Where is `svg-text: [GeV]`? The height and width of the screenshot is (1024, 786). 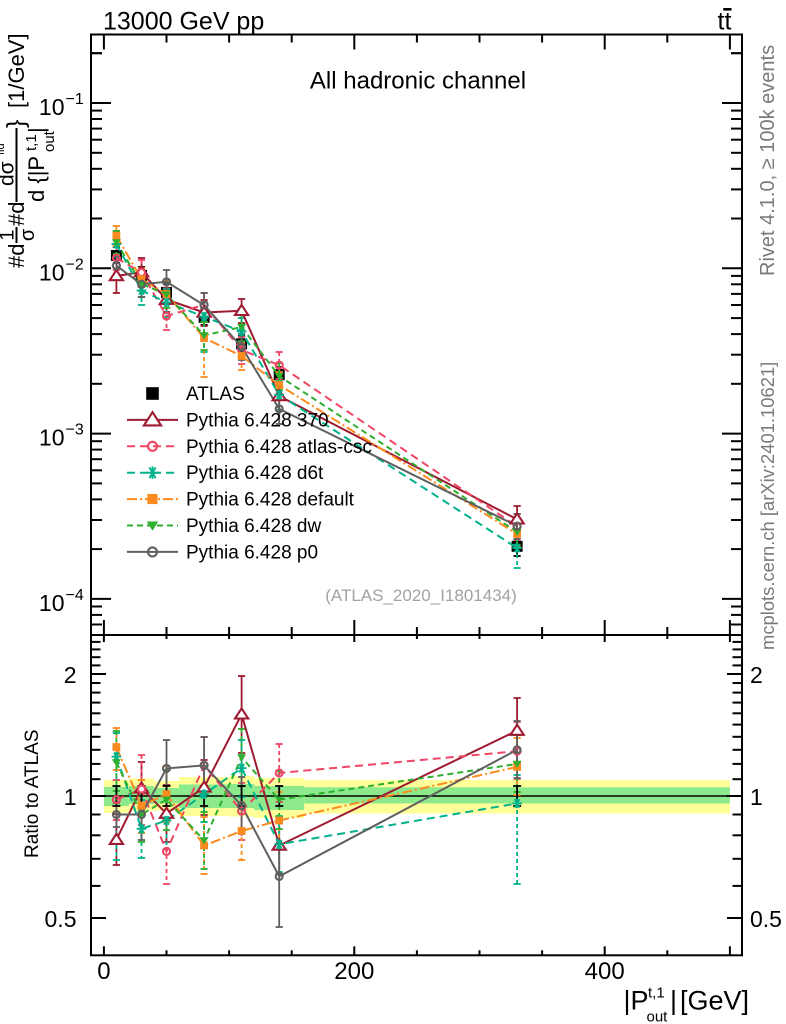 svg-text: [GeV] is located at coordinates (714, 1001).